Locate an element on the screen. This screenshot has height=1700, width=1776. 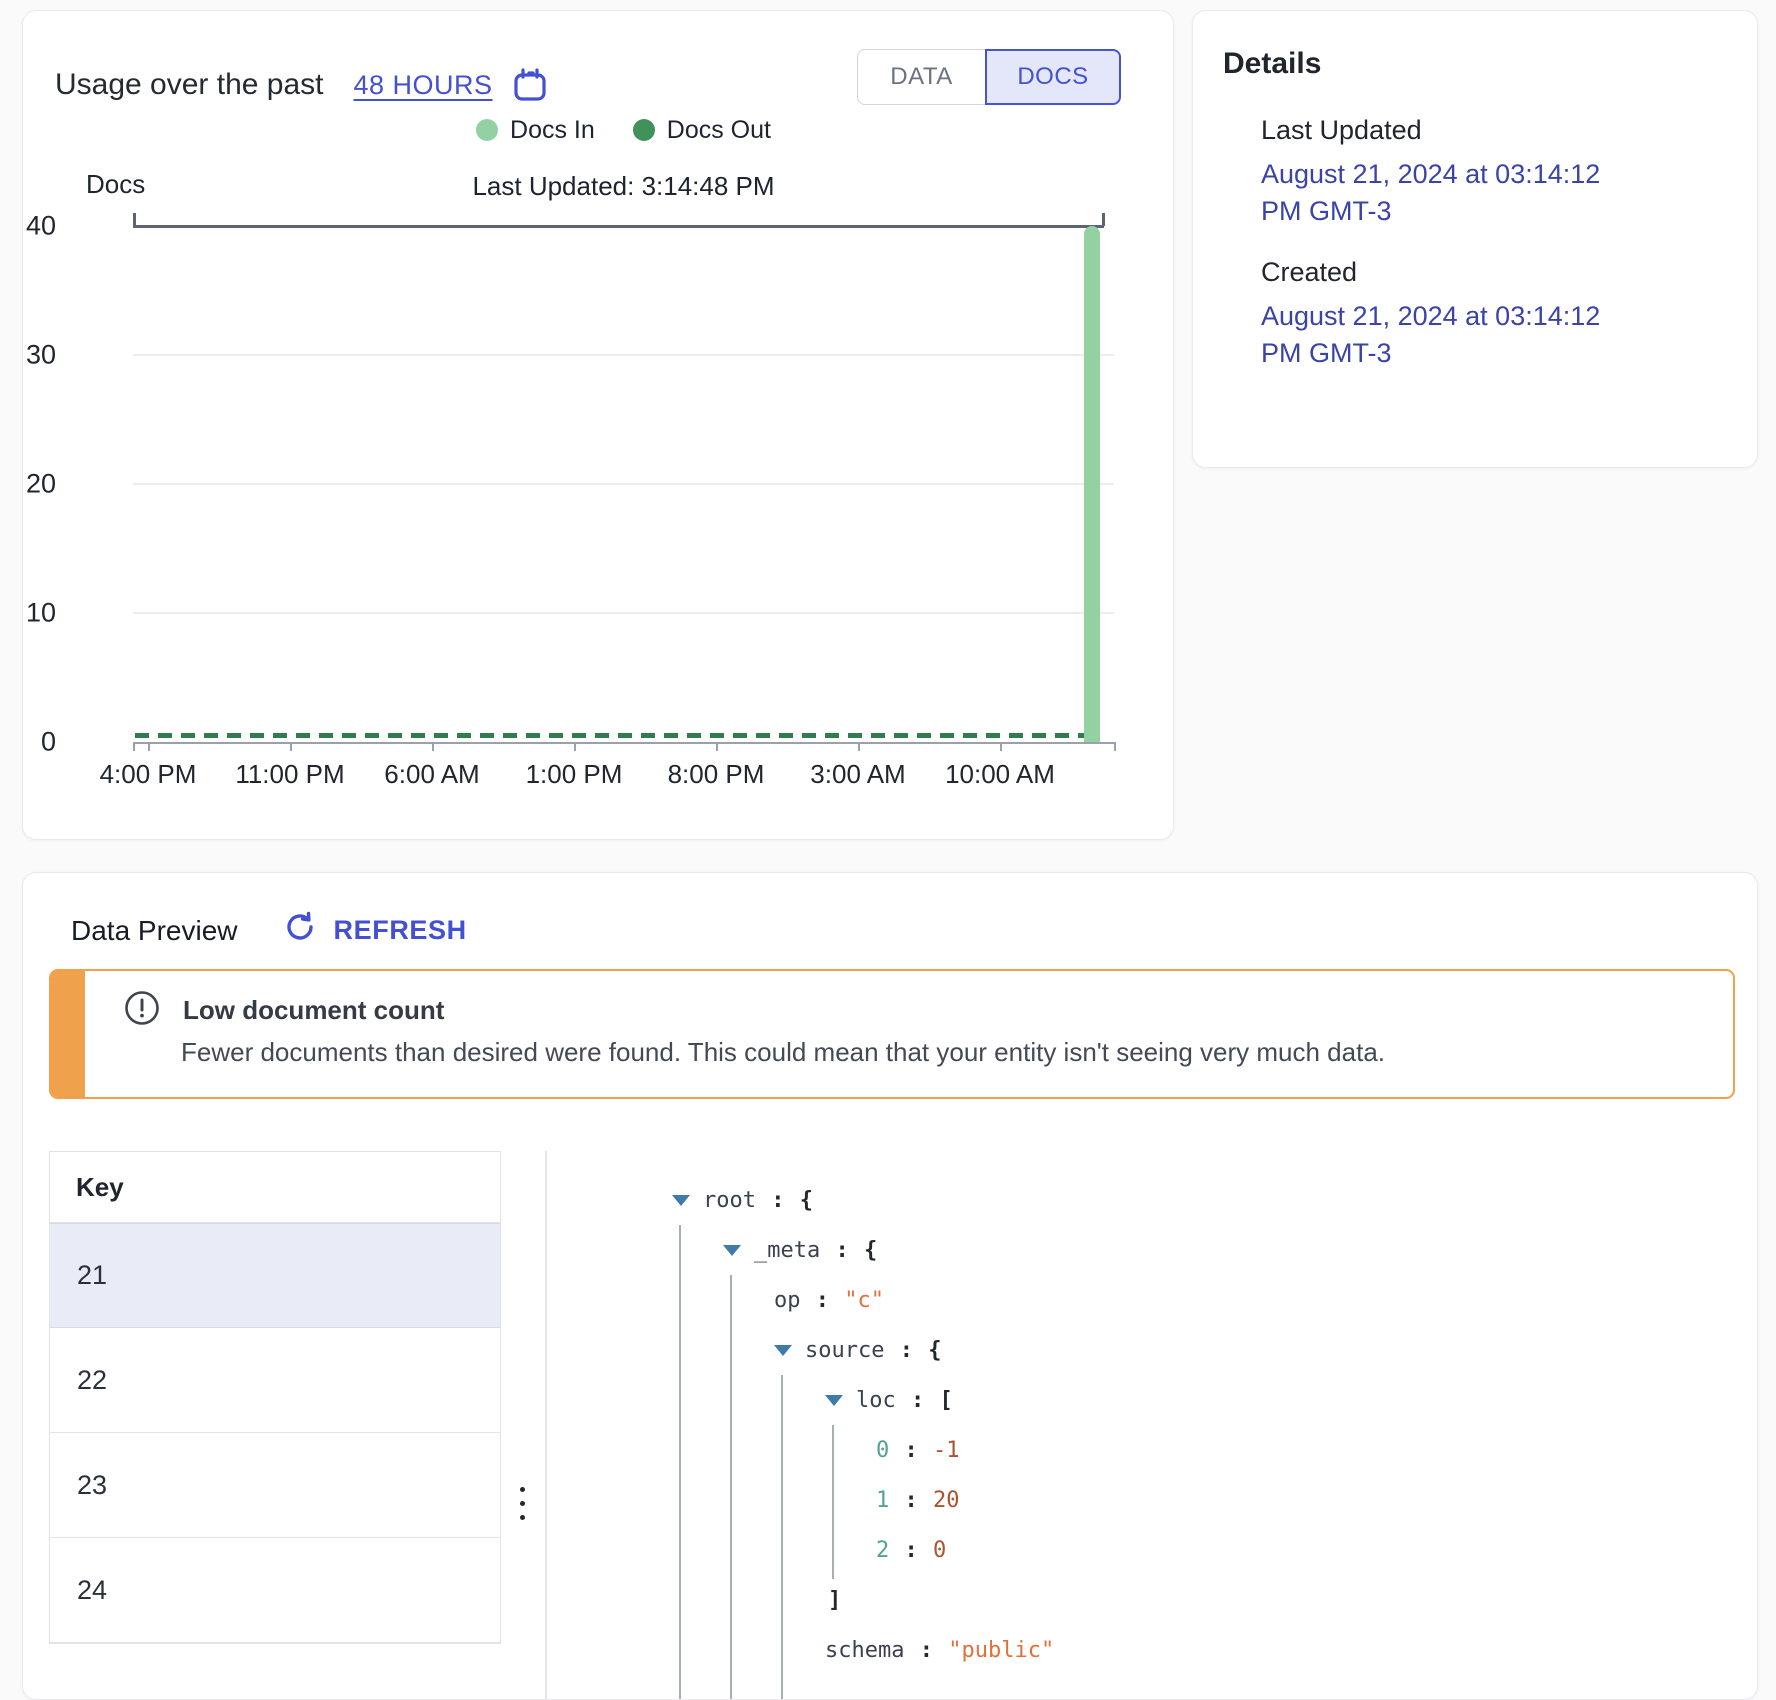
json-tree-row: 0 : -1 is located at coordinates (890, 1450).